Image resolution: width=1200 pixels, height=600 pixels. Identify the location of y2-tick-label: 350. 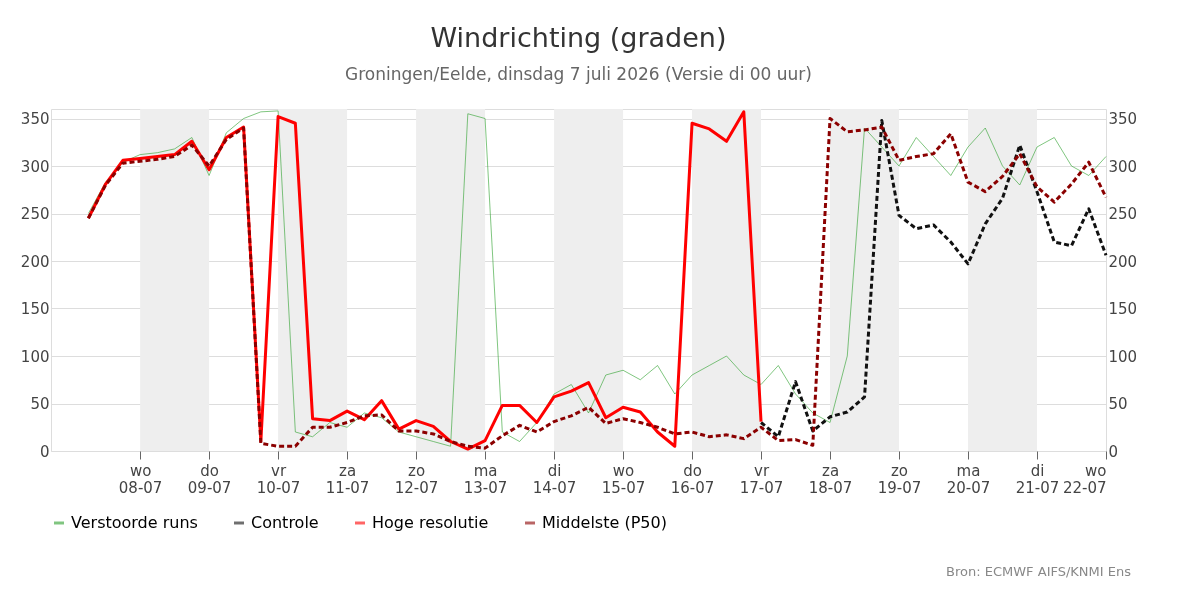
(1123, 119).